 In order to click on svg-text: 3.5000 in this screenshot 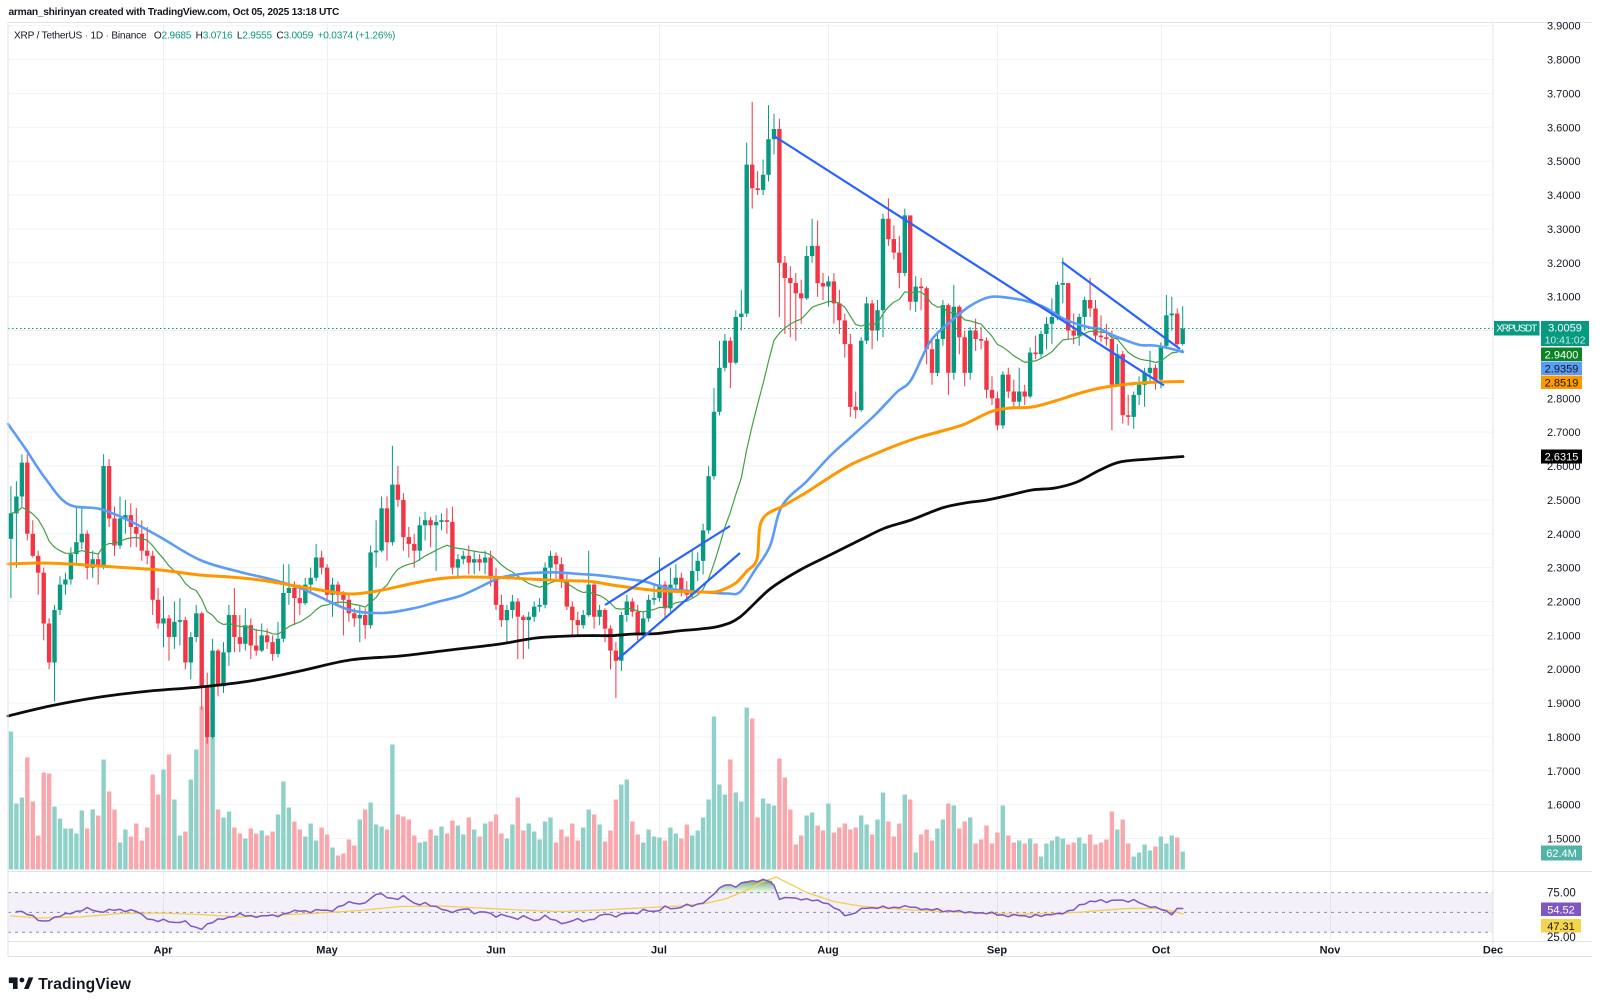, I will do `click(1564, 162)`.